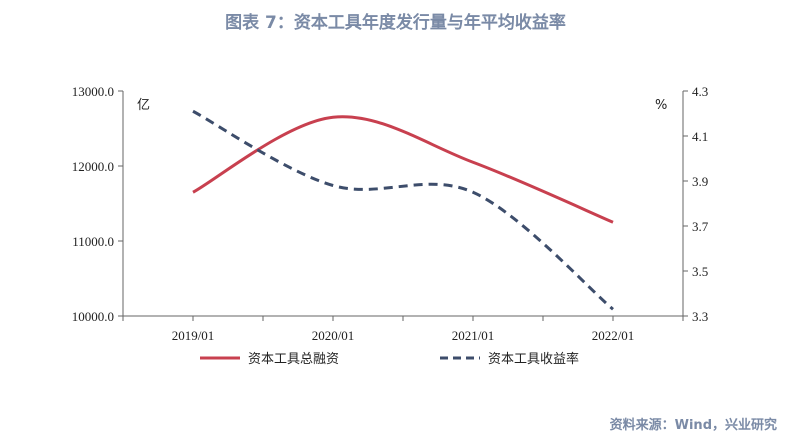  Describe the element at coordinates (693, 425) in the screenshot. I see `source-note: 资料来源：Wind，兴业研究` at that location.